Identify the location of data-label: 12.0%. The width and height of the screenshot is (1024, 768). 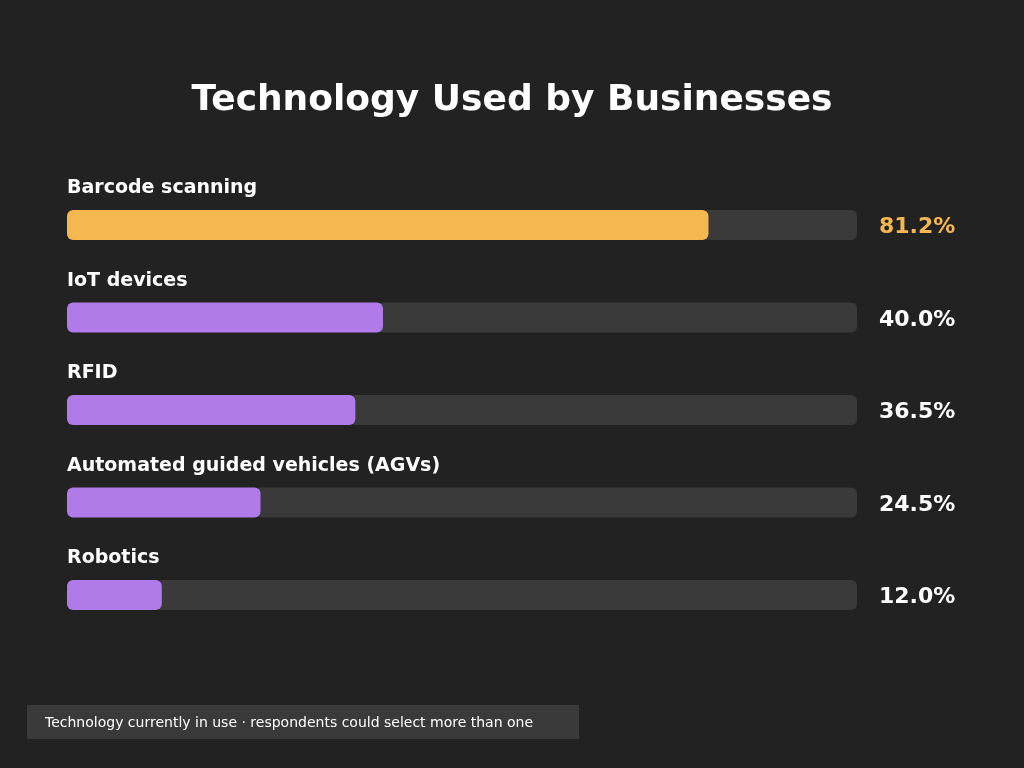
(917, 595).